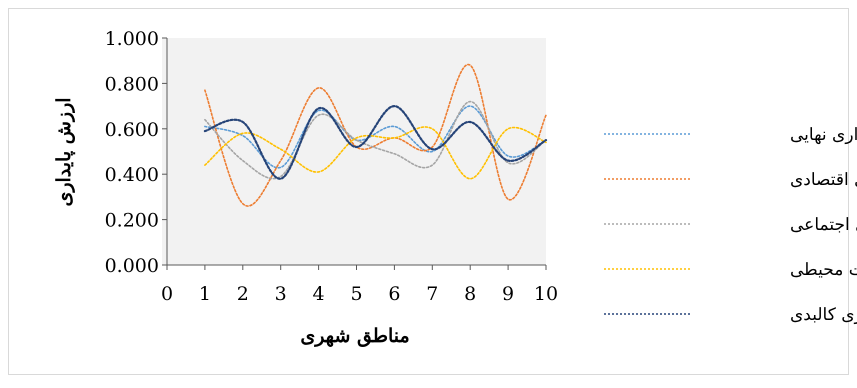  I want to click on x-tick-label: 9, so click(508, 294).